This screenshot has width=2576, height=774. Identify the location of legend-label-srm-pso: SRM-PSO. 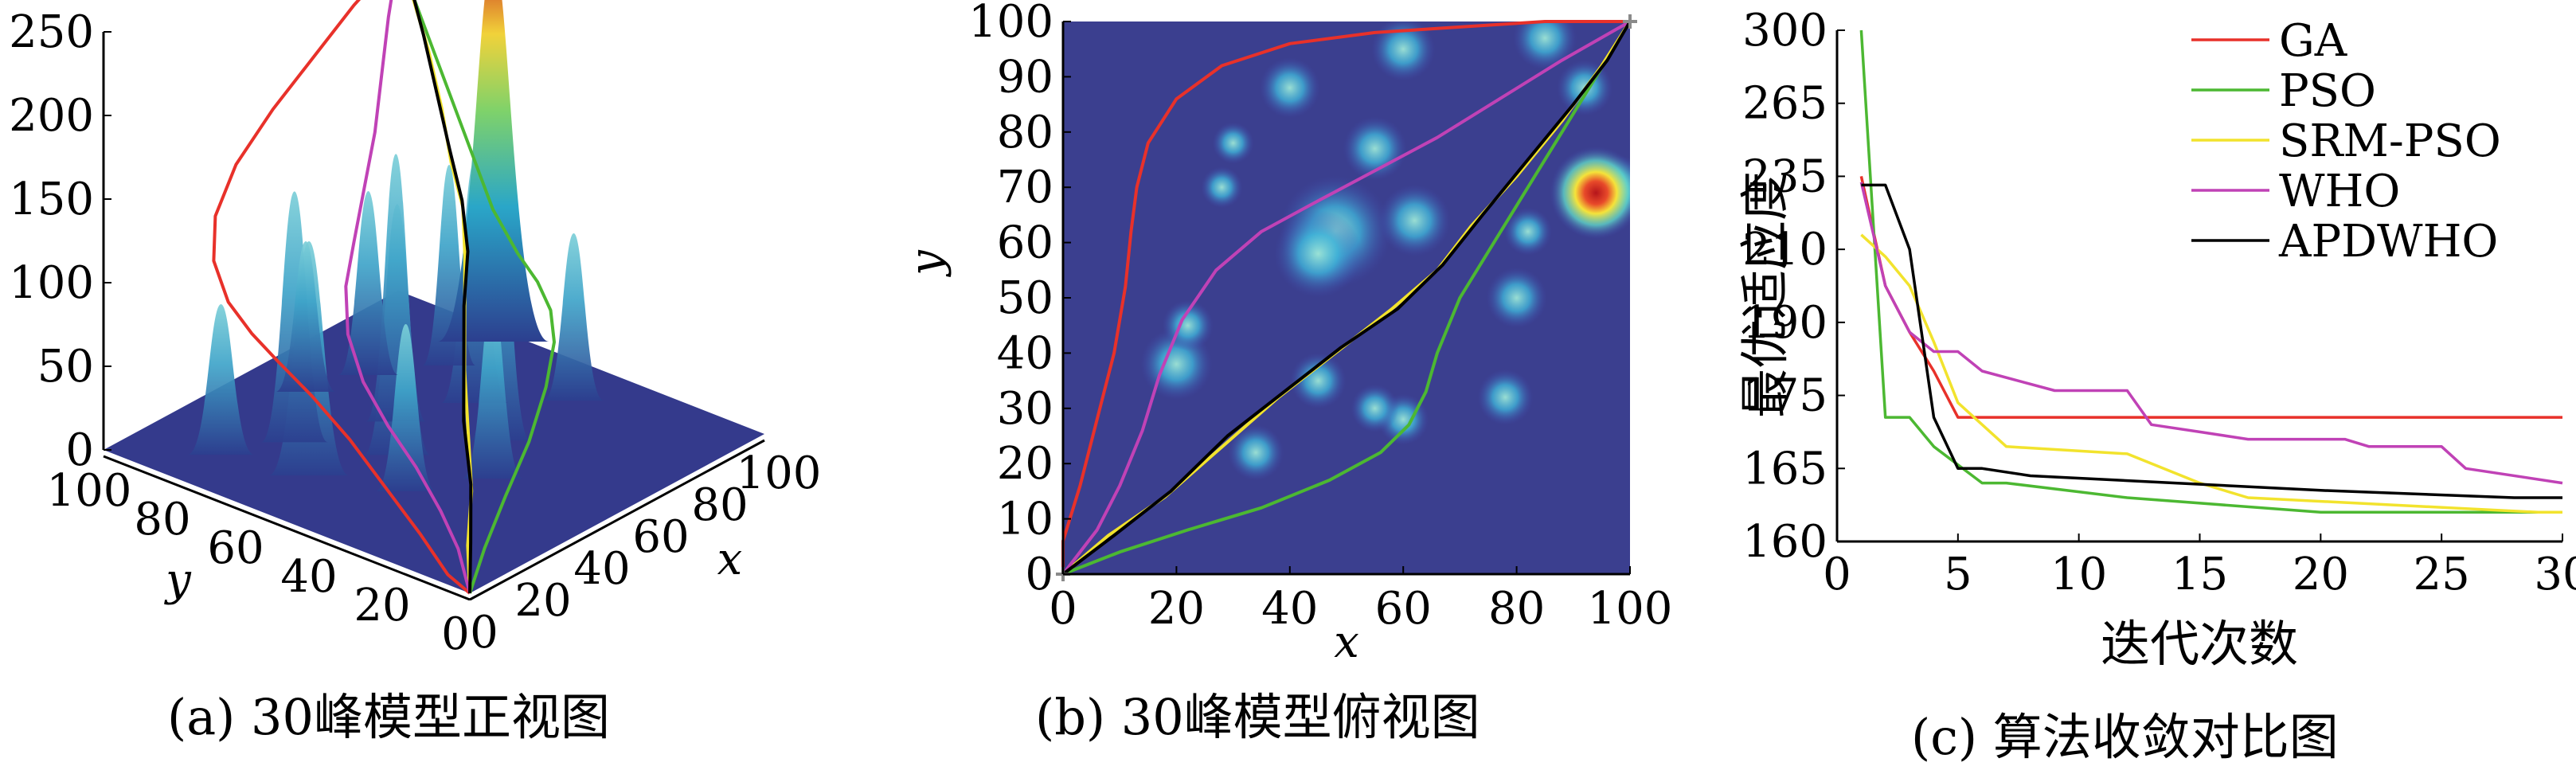
(2390, 141).